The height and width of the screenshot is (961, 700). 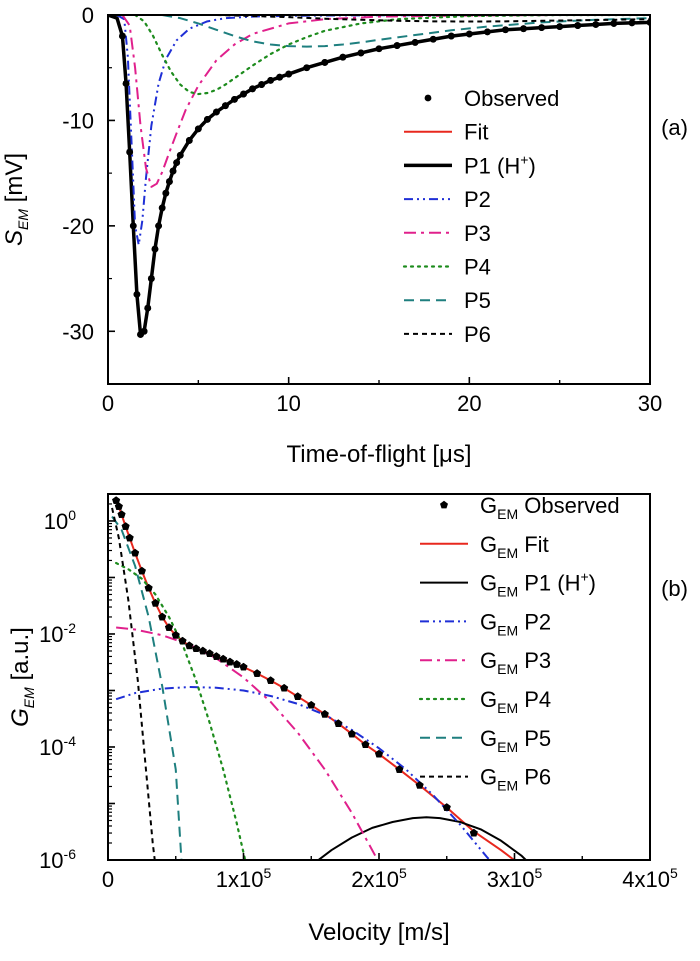 I want to click on legend-label-p1-h: GEM P1 (H+), so click(x=538, y=584).